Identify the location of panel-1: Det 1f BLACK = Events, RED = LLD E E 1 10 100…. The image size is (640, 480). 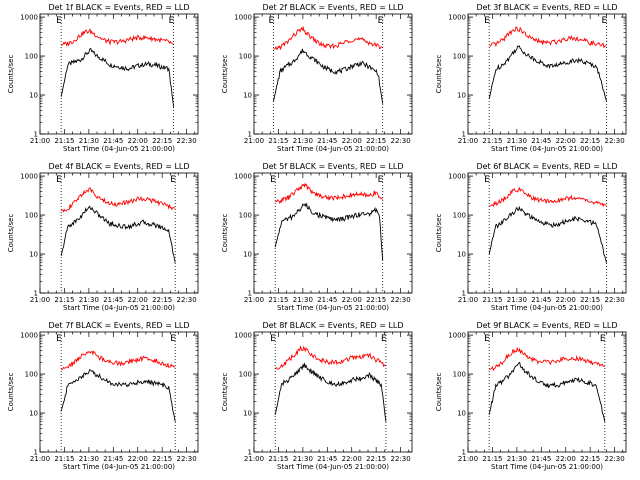
(103, 78).